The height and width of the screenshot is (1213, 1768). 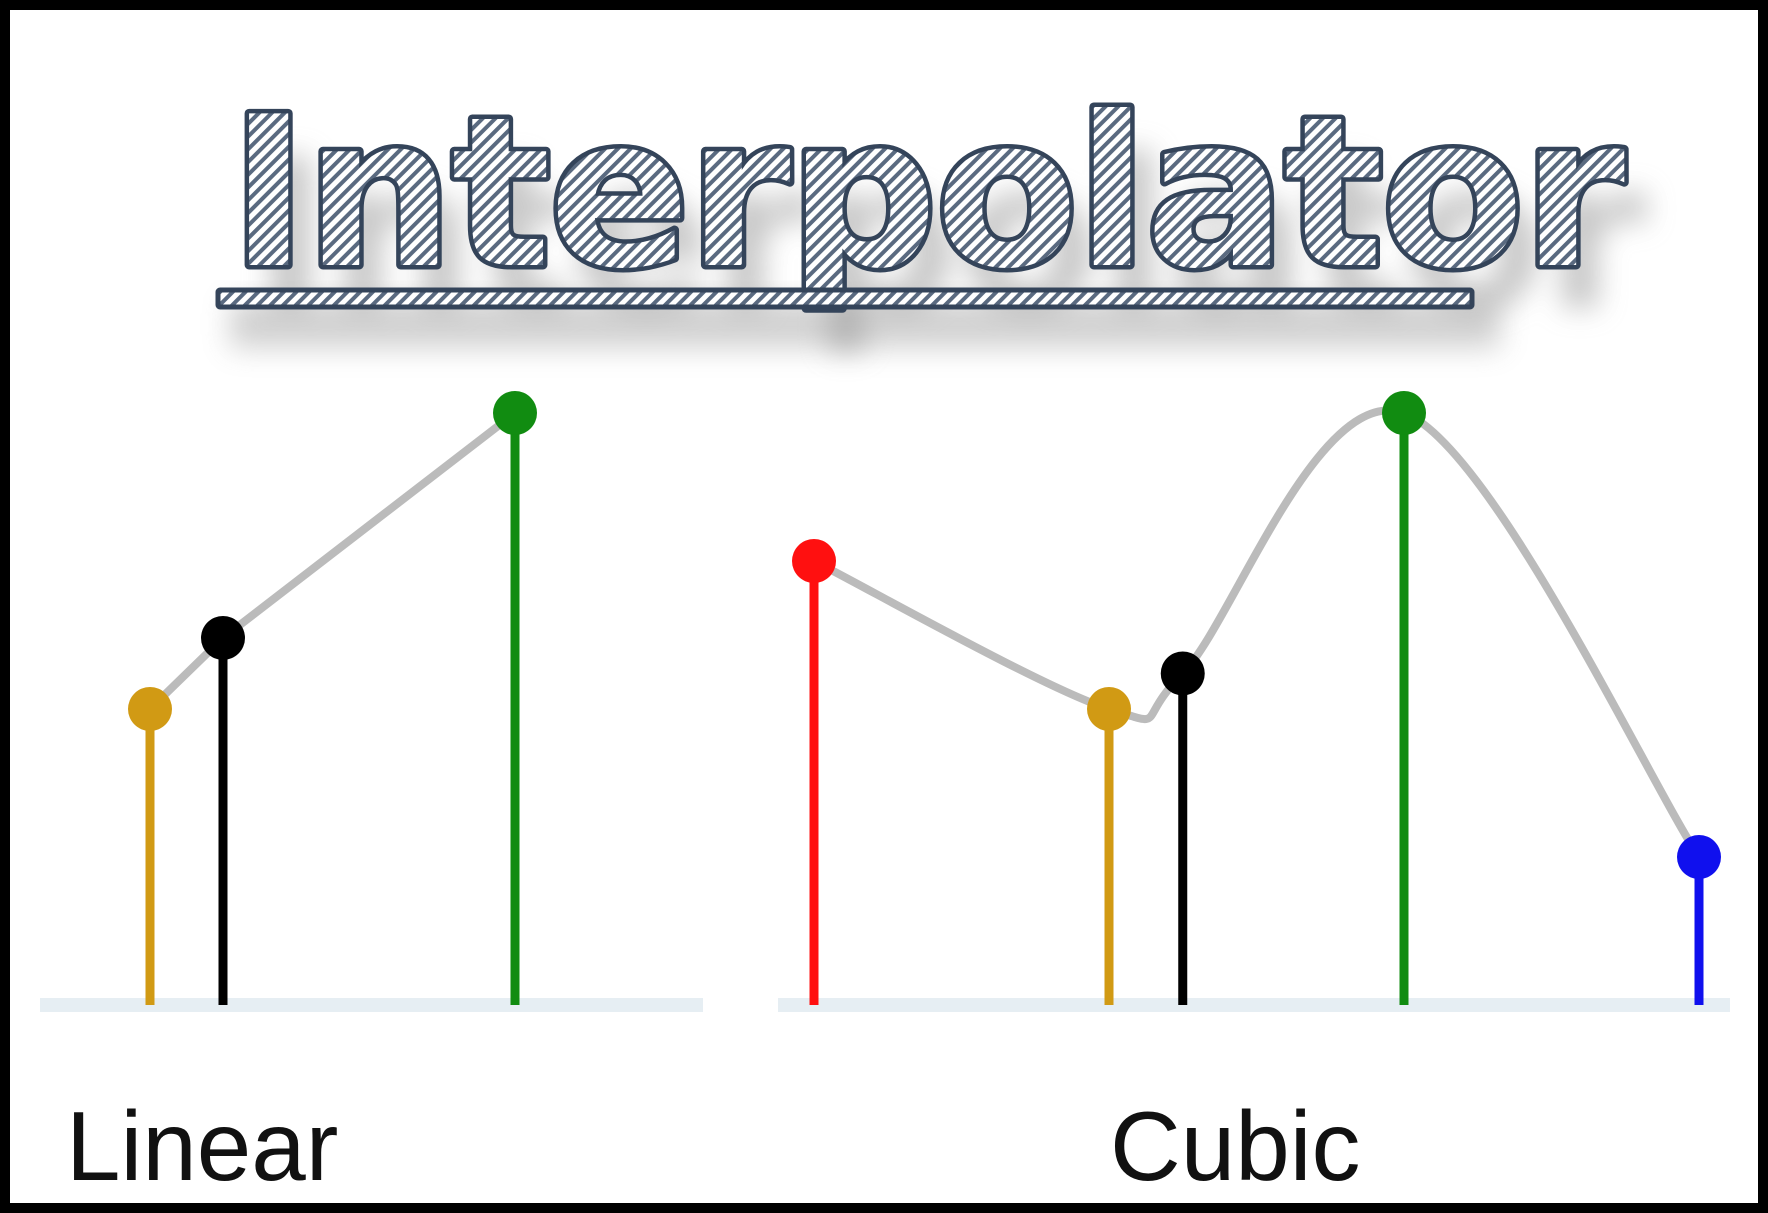 I want to click on linear-point-green, so click(x=515, y=413).